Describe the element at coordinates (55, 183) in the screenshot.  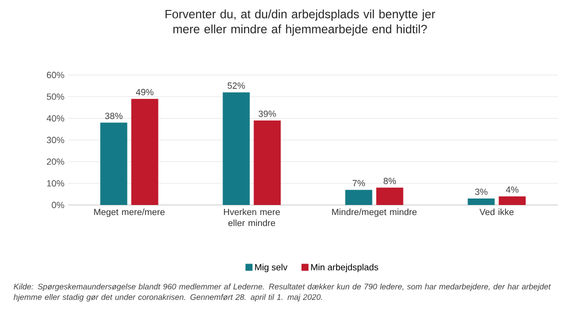
I see `y-tick-label: 10%` at that location.